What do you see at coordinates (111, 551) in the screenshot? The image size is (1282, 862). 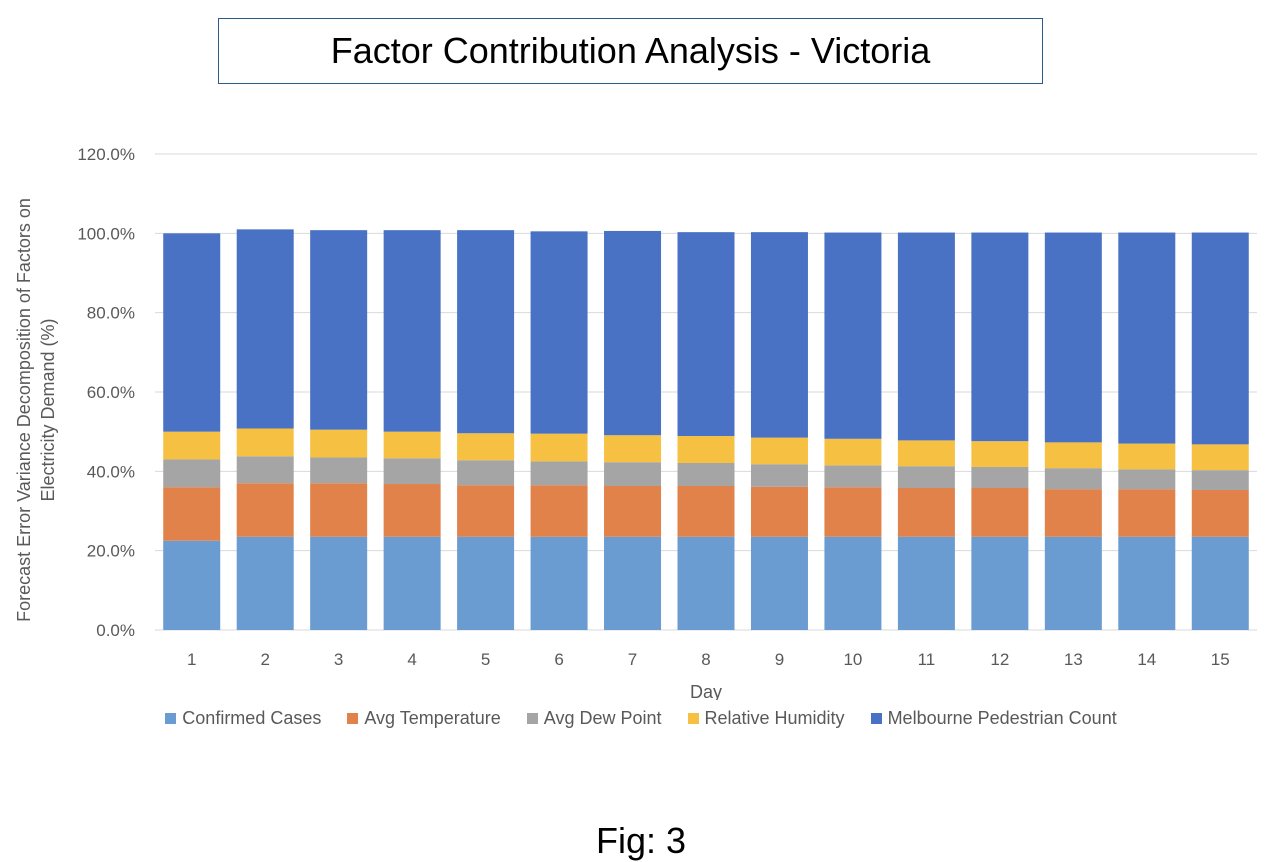 I see `y-tick-label: 20.0%` at bounding box center [111, 551].